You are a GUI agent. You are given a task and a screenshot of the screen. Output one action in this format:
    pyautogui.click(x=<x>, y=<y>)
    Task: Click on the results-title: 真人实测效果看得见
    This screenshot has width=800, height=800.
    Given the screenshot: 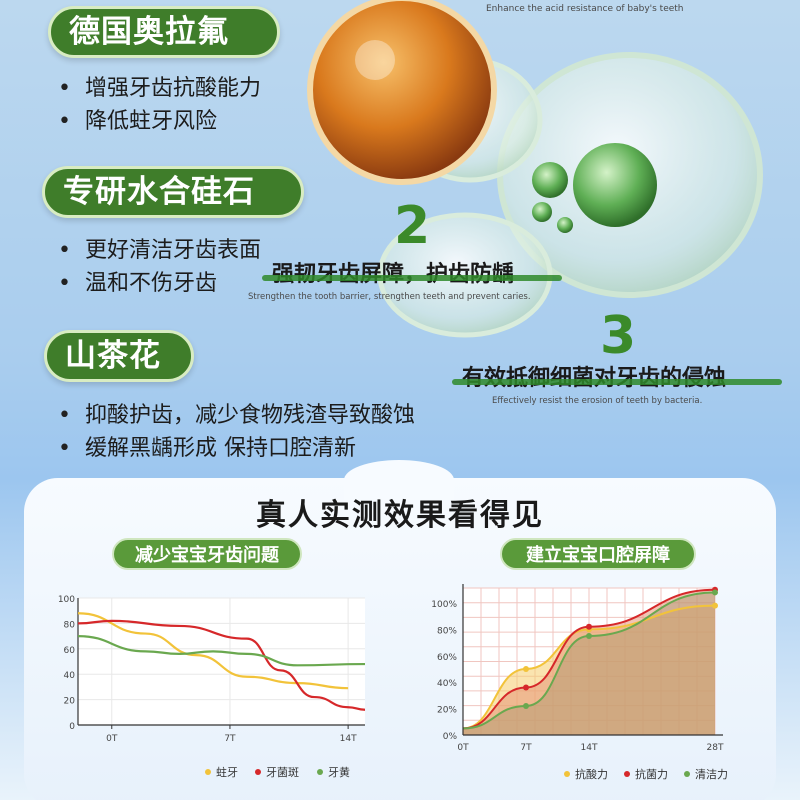 What is the action you would take?
    pyautogui.click(x=400, y=515)
    